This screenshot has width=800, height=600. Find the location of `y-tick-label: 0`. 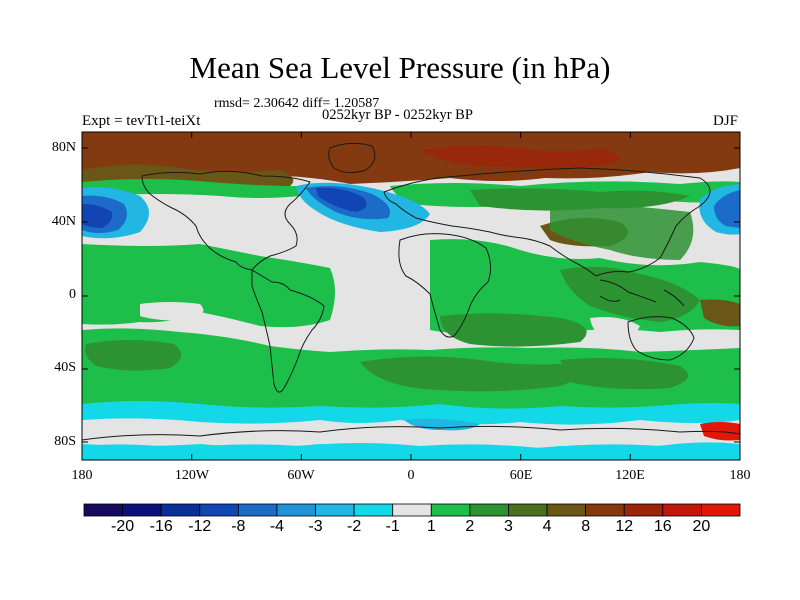

y-tick-label: 0 is located at coordinates (72, 294).